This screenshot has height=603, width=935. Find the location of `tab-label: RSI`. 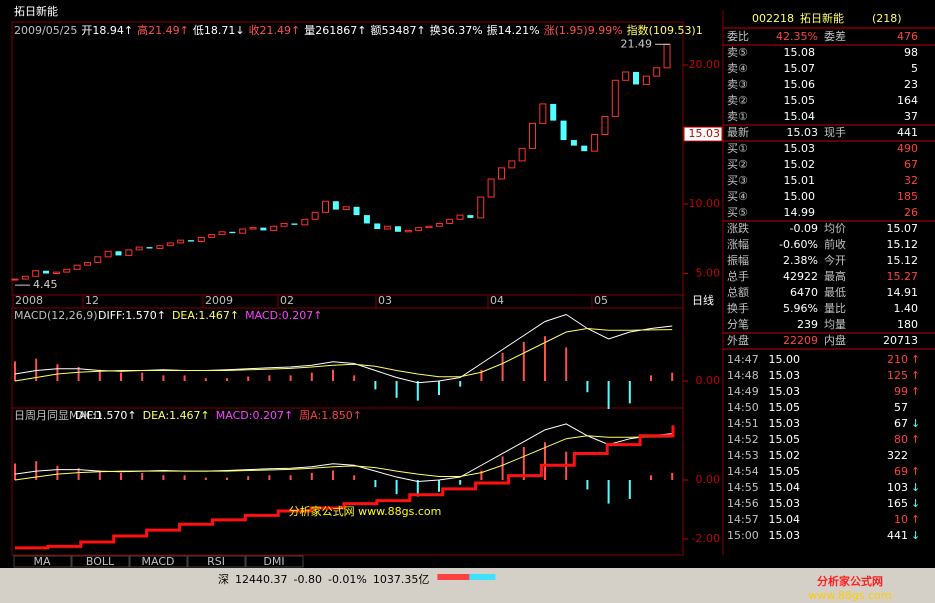

tab-label: RSI is located at coordinates (216, 561).